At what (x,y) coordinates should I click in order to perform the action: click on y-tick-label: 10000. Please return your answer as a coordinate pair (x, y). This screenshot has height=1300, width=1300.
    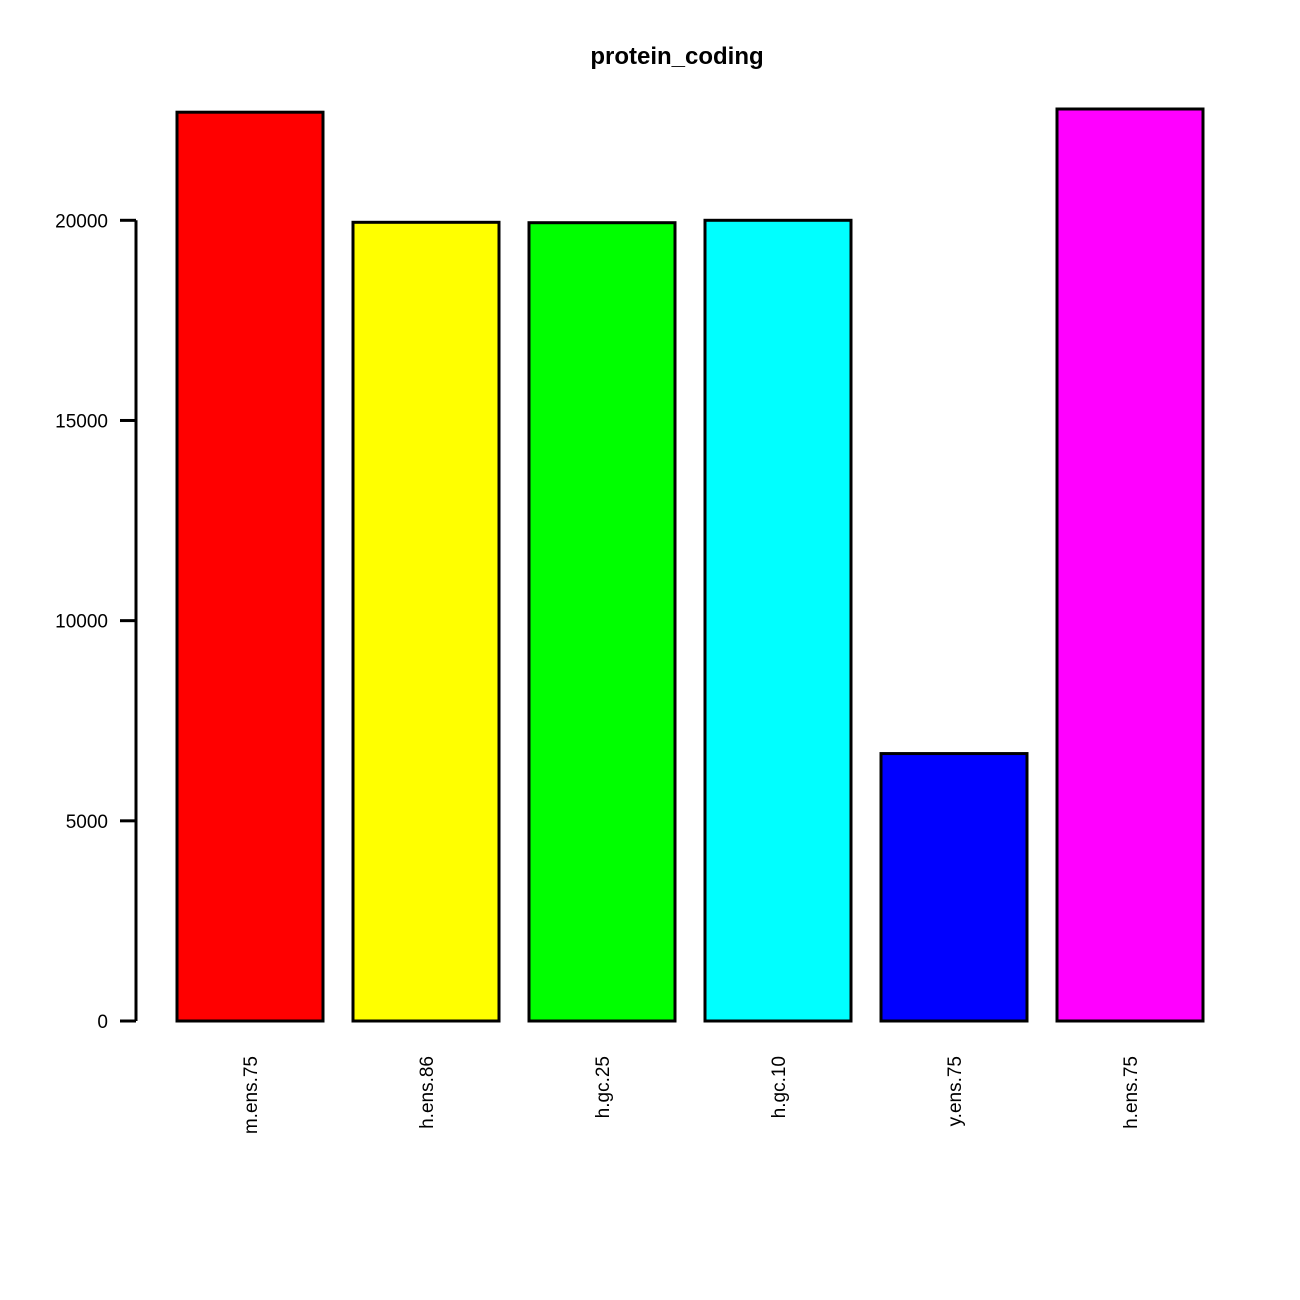
    Looking at the image, I should click on (81, 622).